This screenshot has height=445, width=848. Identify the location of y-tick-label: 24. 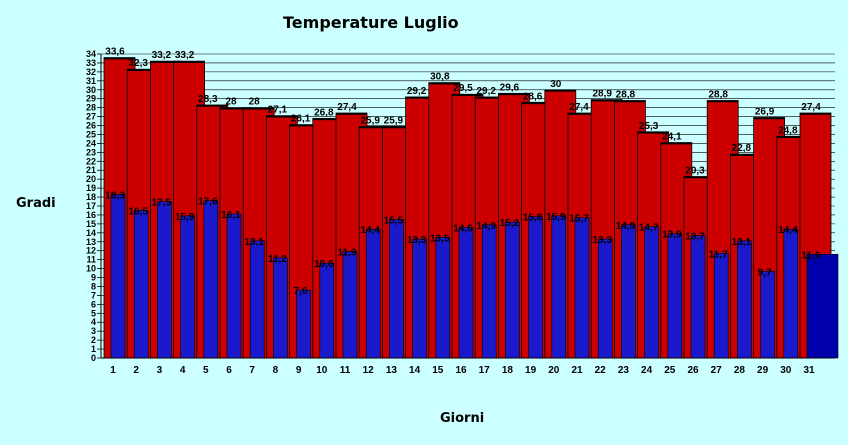
(91, 143).